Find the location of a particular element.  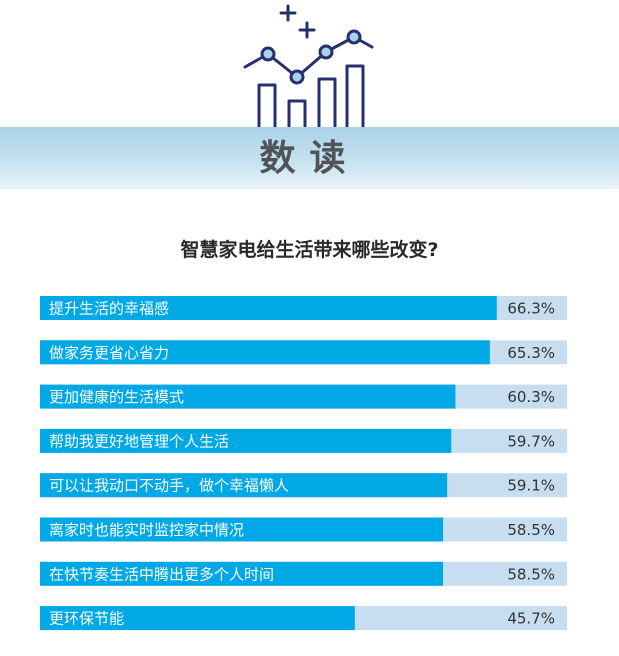

value-label: 66.3% is located at coordinates (531, 309).